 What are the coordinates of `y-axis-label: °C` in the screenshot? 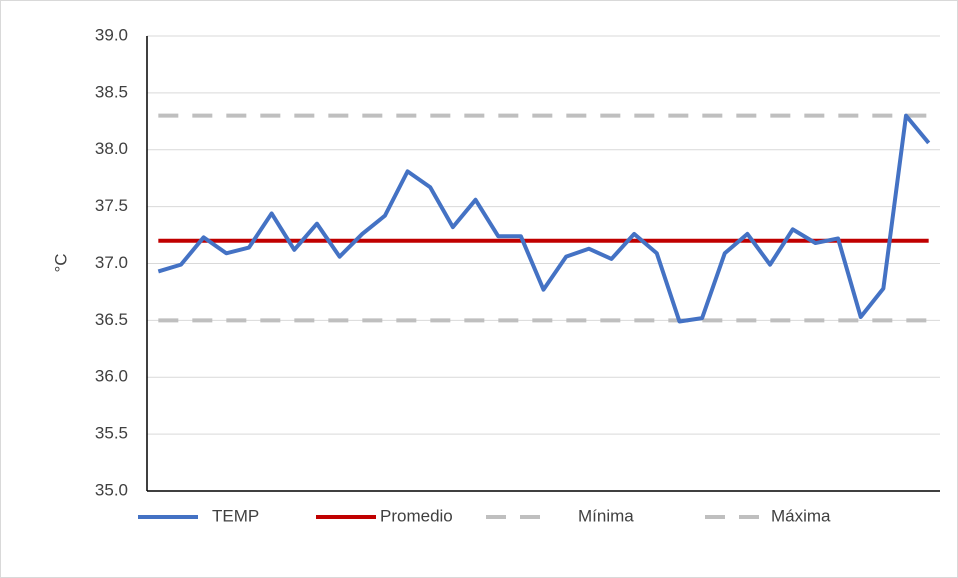 It's located at (60, 262).